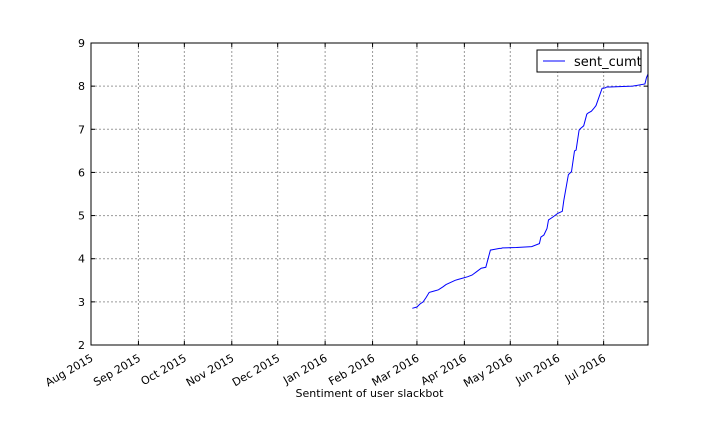 This screenshot has height=432, width=720. I want to click on y-tick-label: 9, so click(81, 43).